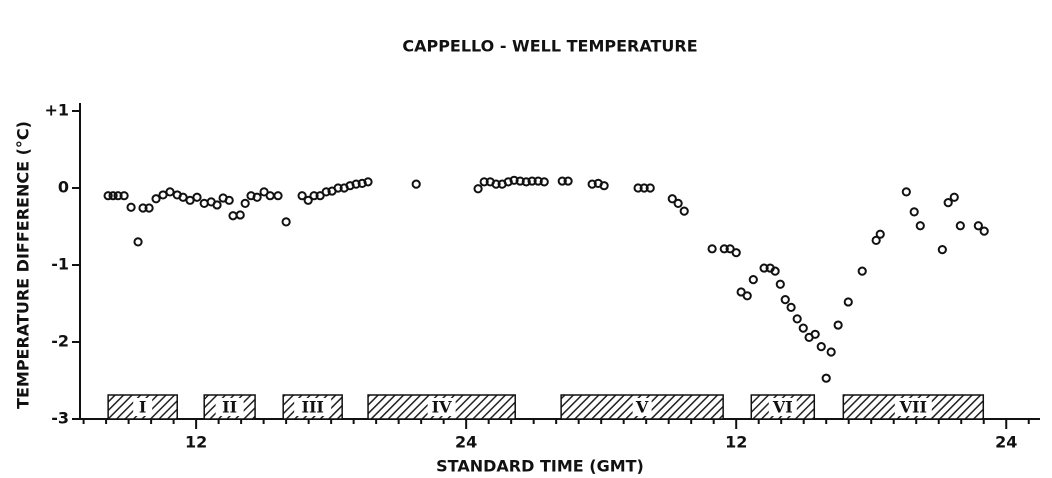 Image resolution: width=1052 pixels, height=478 pixels. I want to click on period-label: VI, so click(782, 407).